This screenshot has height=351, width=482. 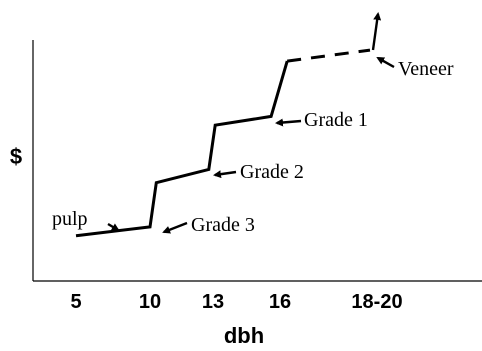 What do you see at coordinates (426, 69) in the screenshot?
I see `annotation-veneer: Veneer` at bounding box center [426, 69].